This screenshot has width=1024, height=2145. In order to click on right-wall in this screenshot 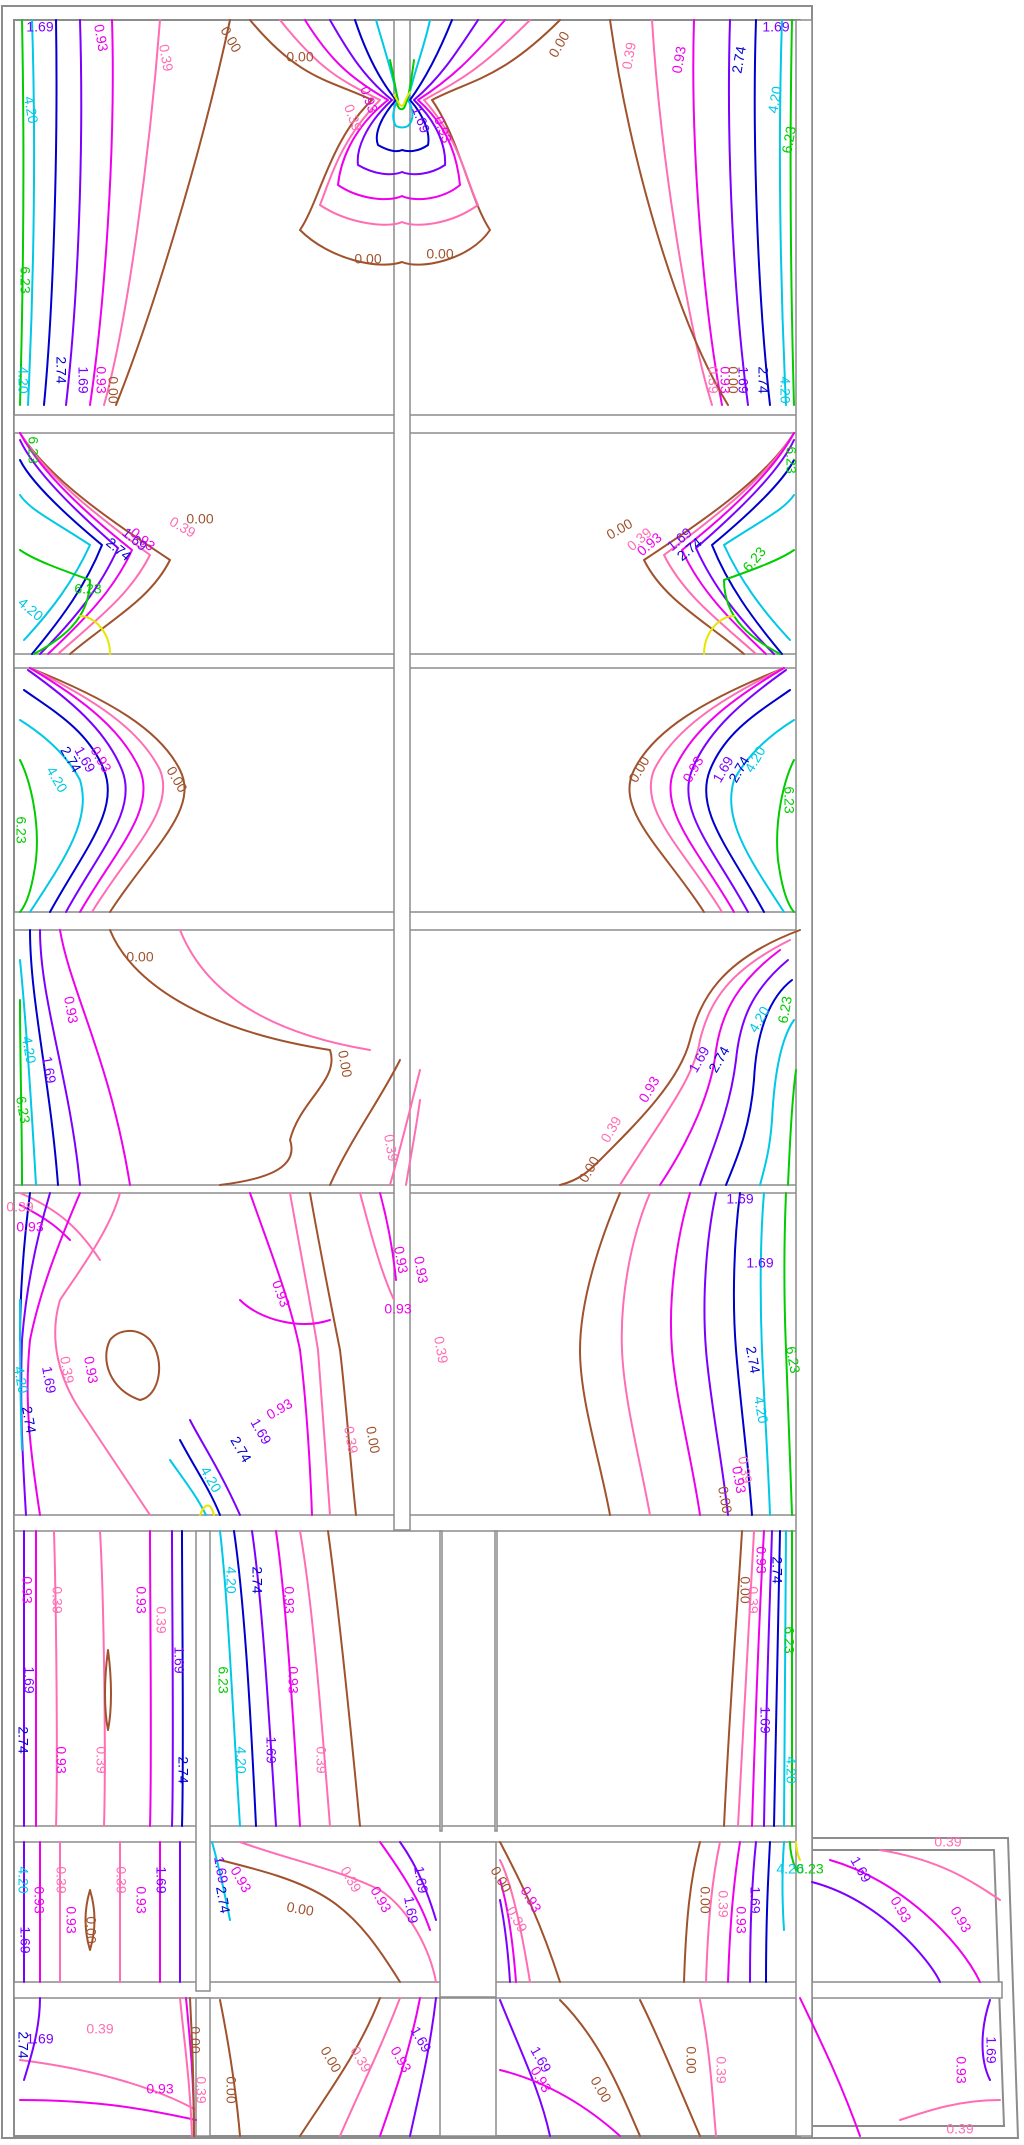, I will do `click(804, 1078)`.